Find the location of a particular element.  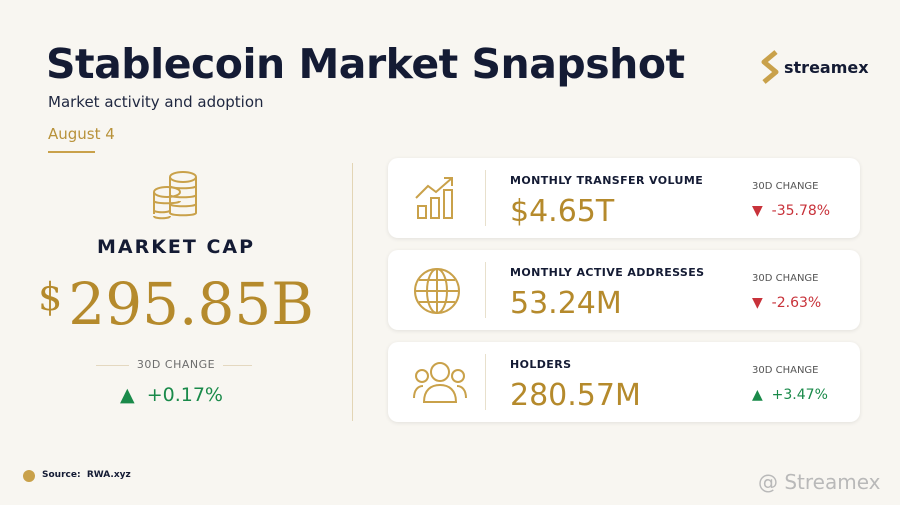

market-cap-value: $295.85B is located at coordinates (176, 304).